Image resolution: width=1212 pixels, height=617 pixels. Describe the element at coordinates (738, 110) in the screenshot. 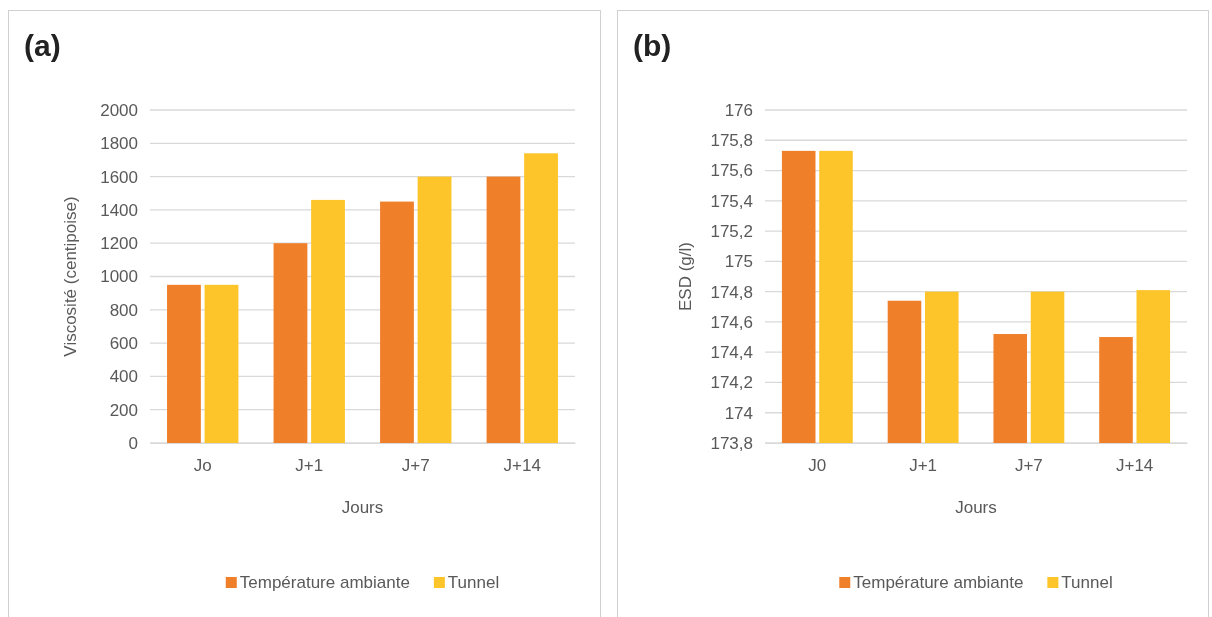

I see `y-tick-label: 176` at that location.